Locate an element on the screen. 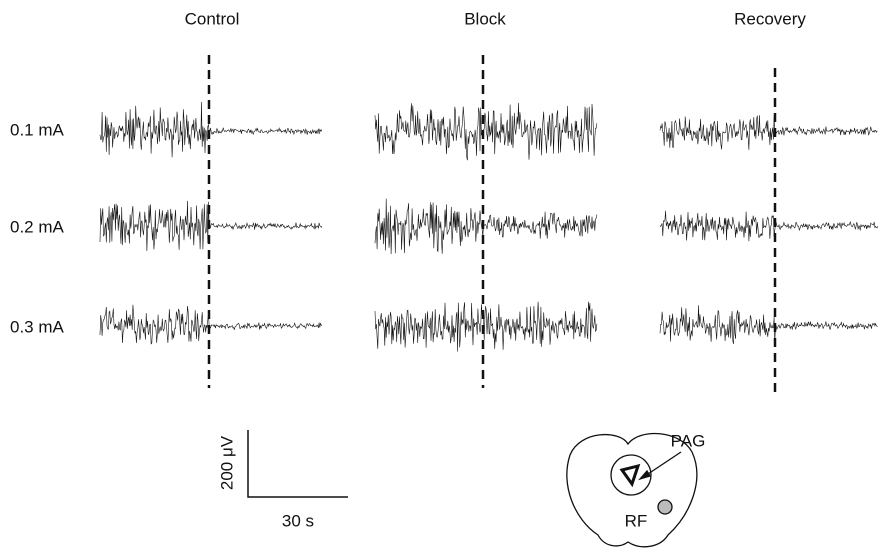  scale-lines is located at coordinates (297, 464).